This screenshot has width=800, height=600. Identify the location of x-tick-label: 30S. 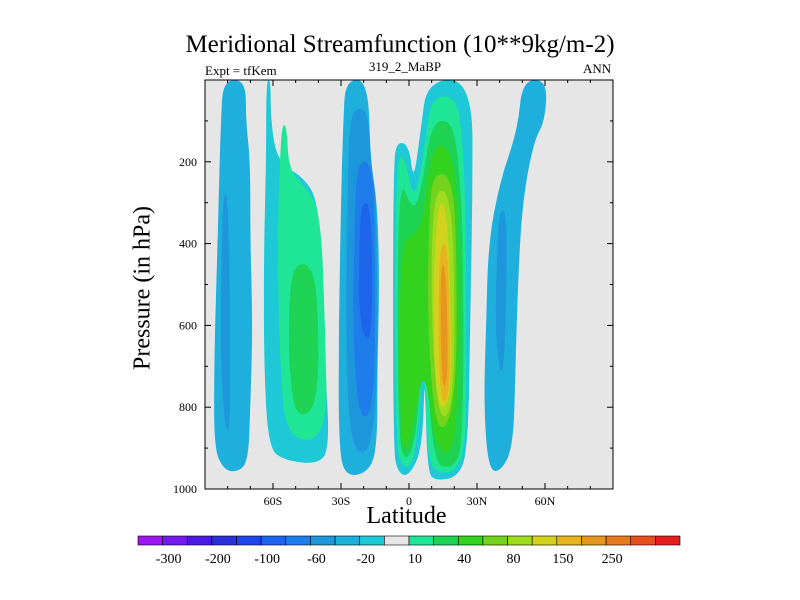
(341, 501).